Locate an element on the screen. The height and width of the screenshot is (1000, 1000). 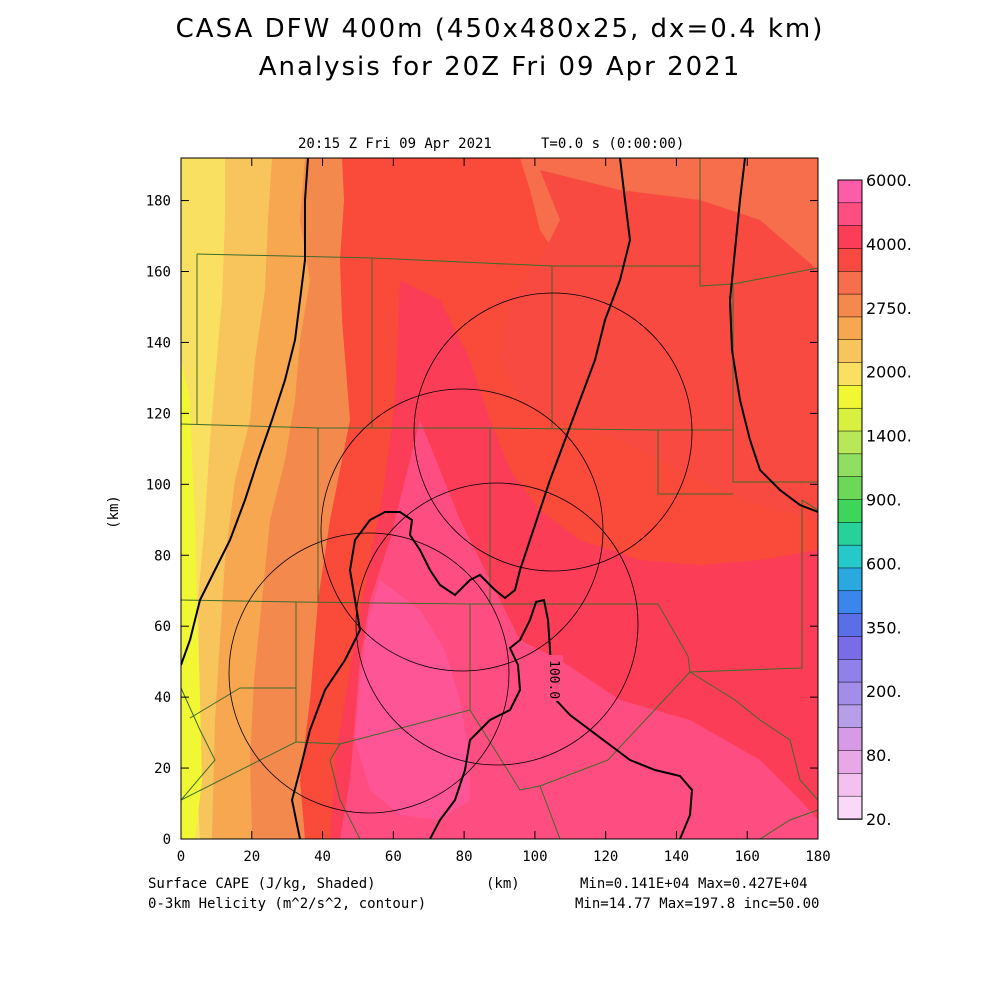
colorbar-label: 900. is located at coordinates (884, 500).